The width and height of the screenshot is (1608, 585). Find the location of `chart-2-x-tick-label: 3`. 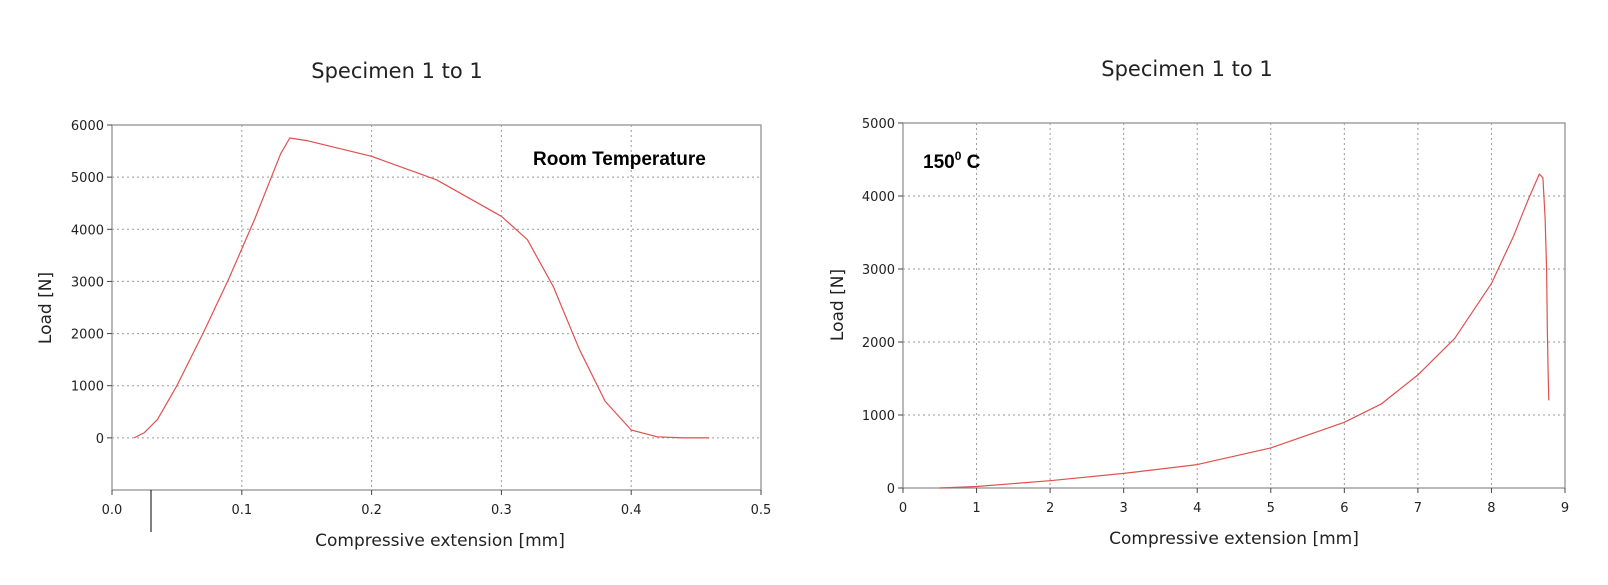

chart-2-x-tick-label: 3 is located at coordinates (1124, 508).